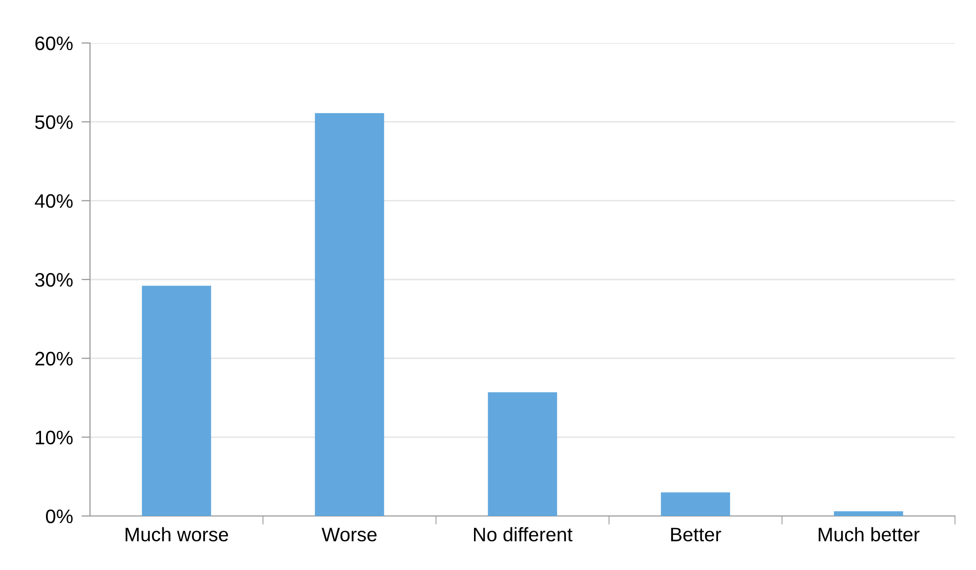  Describe the element at coordinates (349, 535) in the screenshot. I see `x-tick-label: Worse` at that location.